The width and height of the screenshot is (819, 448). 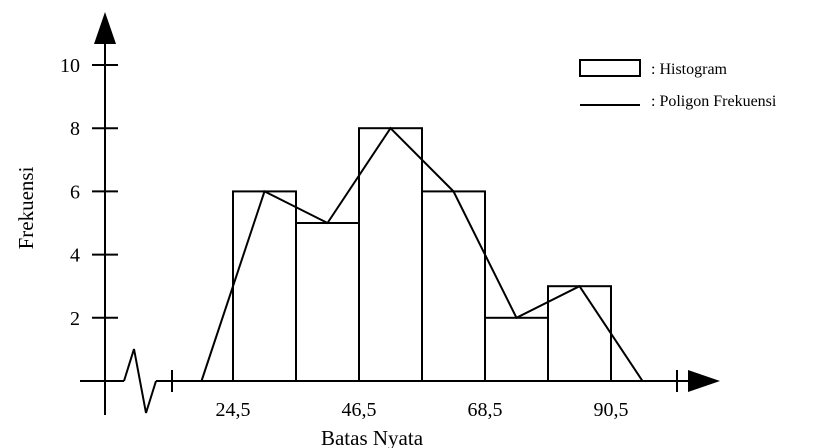 What do you see at coordinates (26, 207) in the screenshot?
I see `y-axis-title: Frekuensi` at bounding box center [26, 207].